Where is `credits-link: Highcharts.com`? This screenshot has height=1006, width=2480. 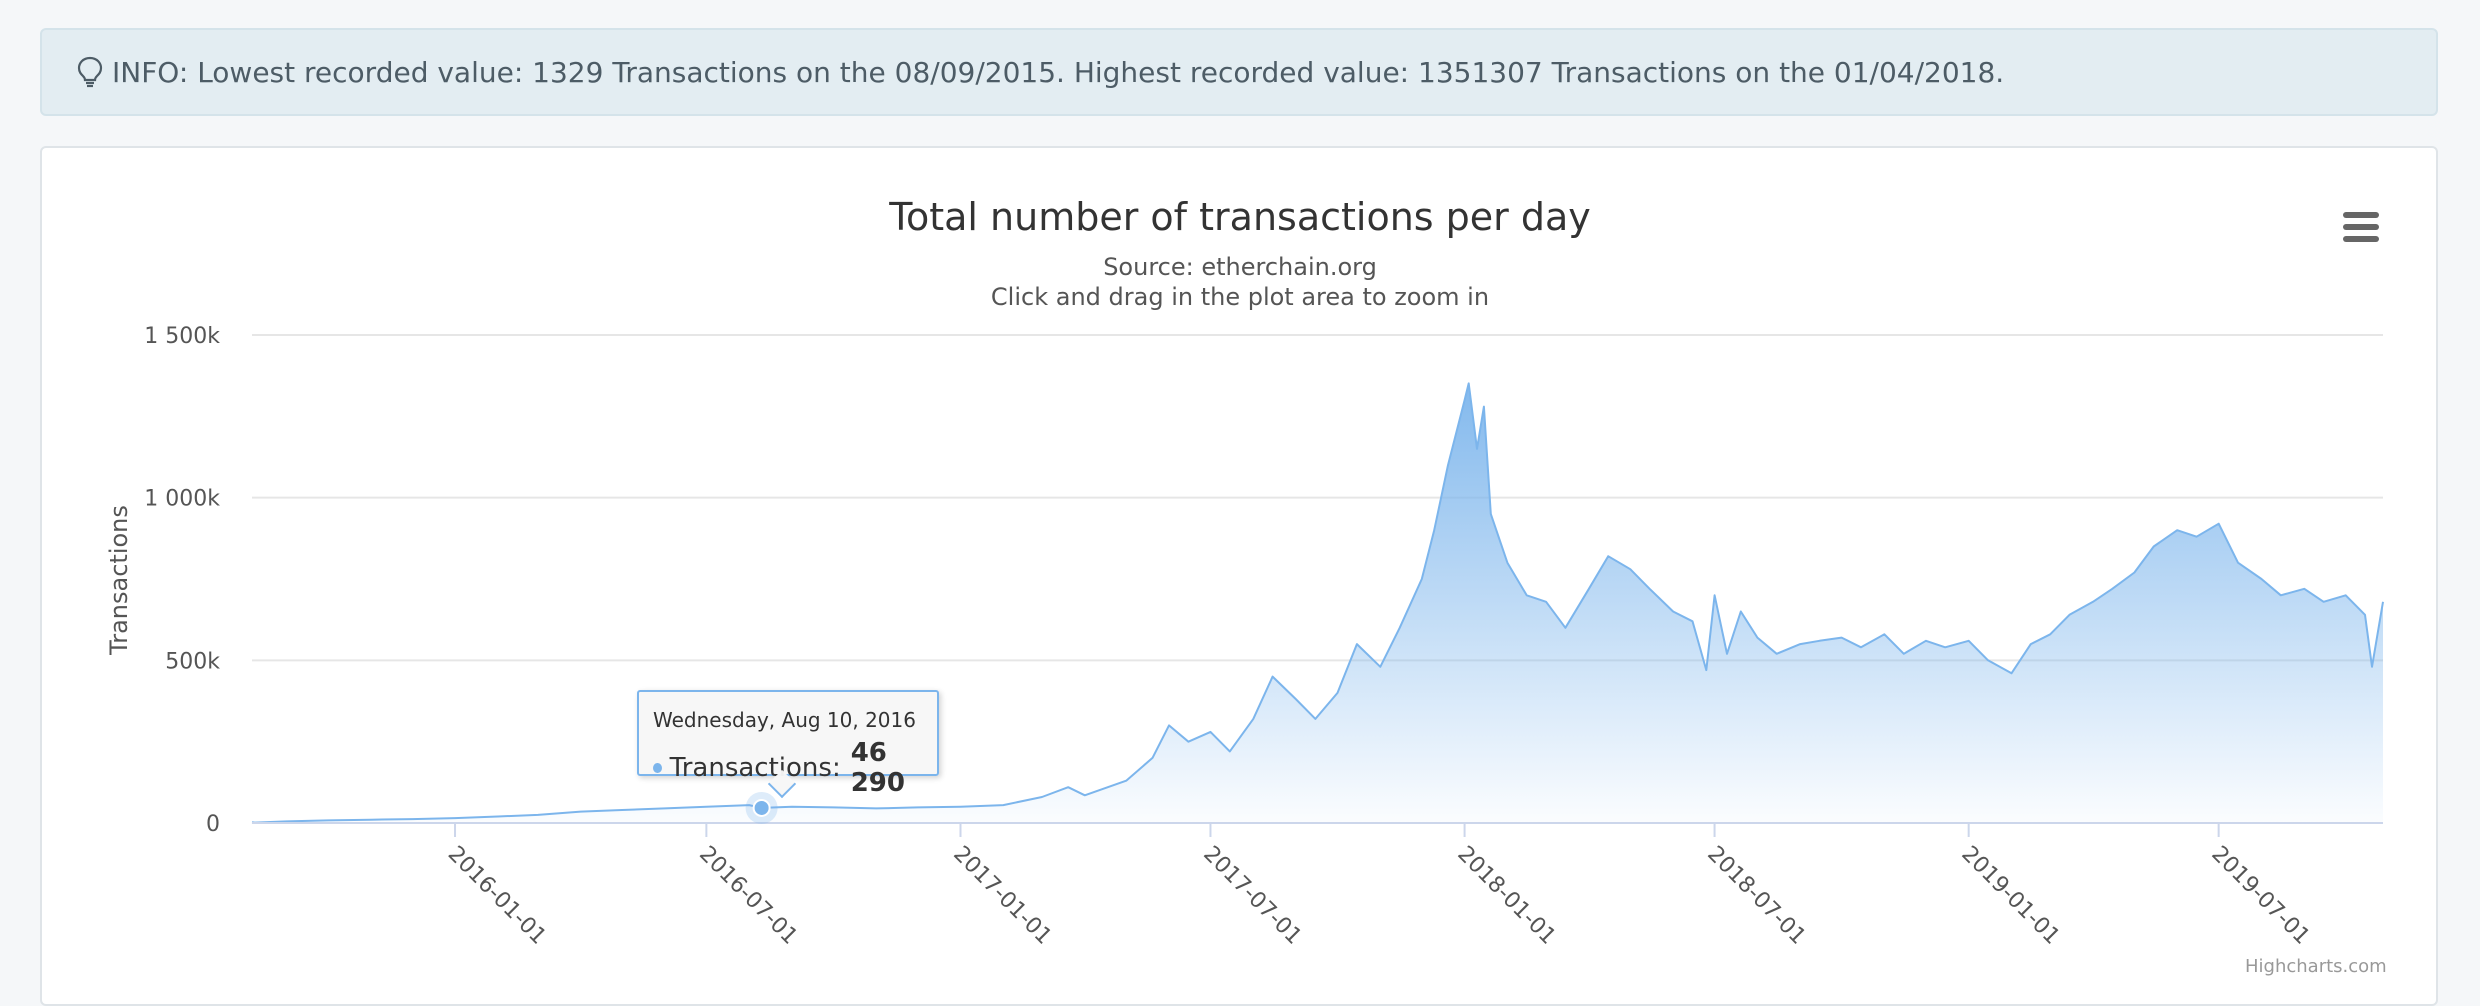
credits-link: Highcharts.com is located at coordinates (2316, 966).